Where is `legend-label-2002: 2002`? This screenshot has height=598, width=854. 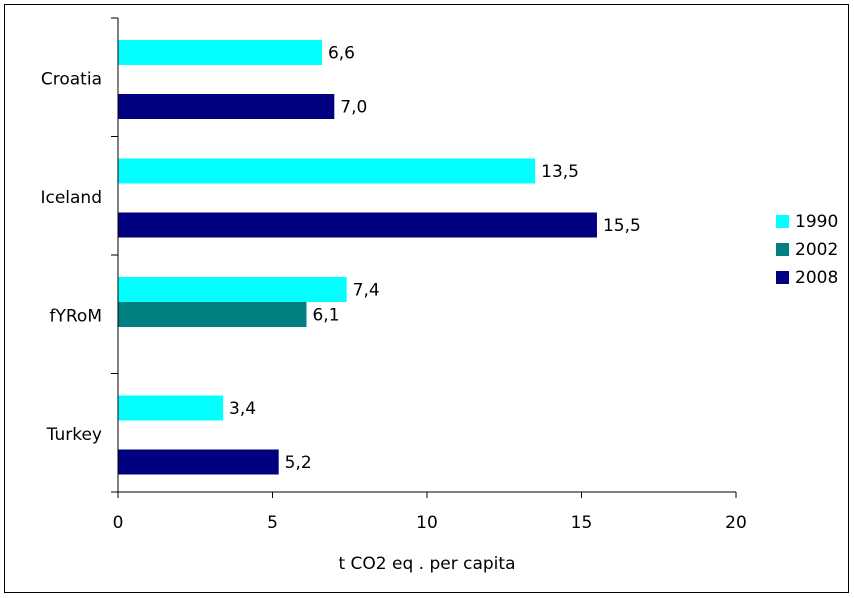
legend-label-2002: 2002 is located at coordinates (816, 250).